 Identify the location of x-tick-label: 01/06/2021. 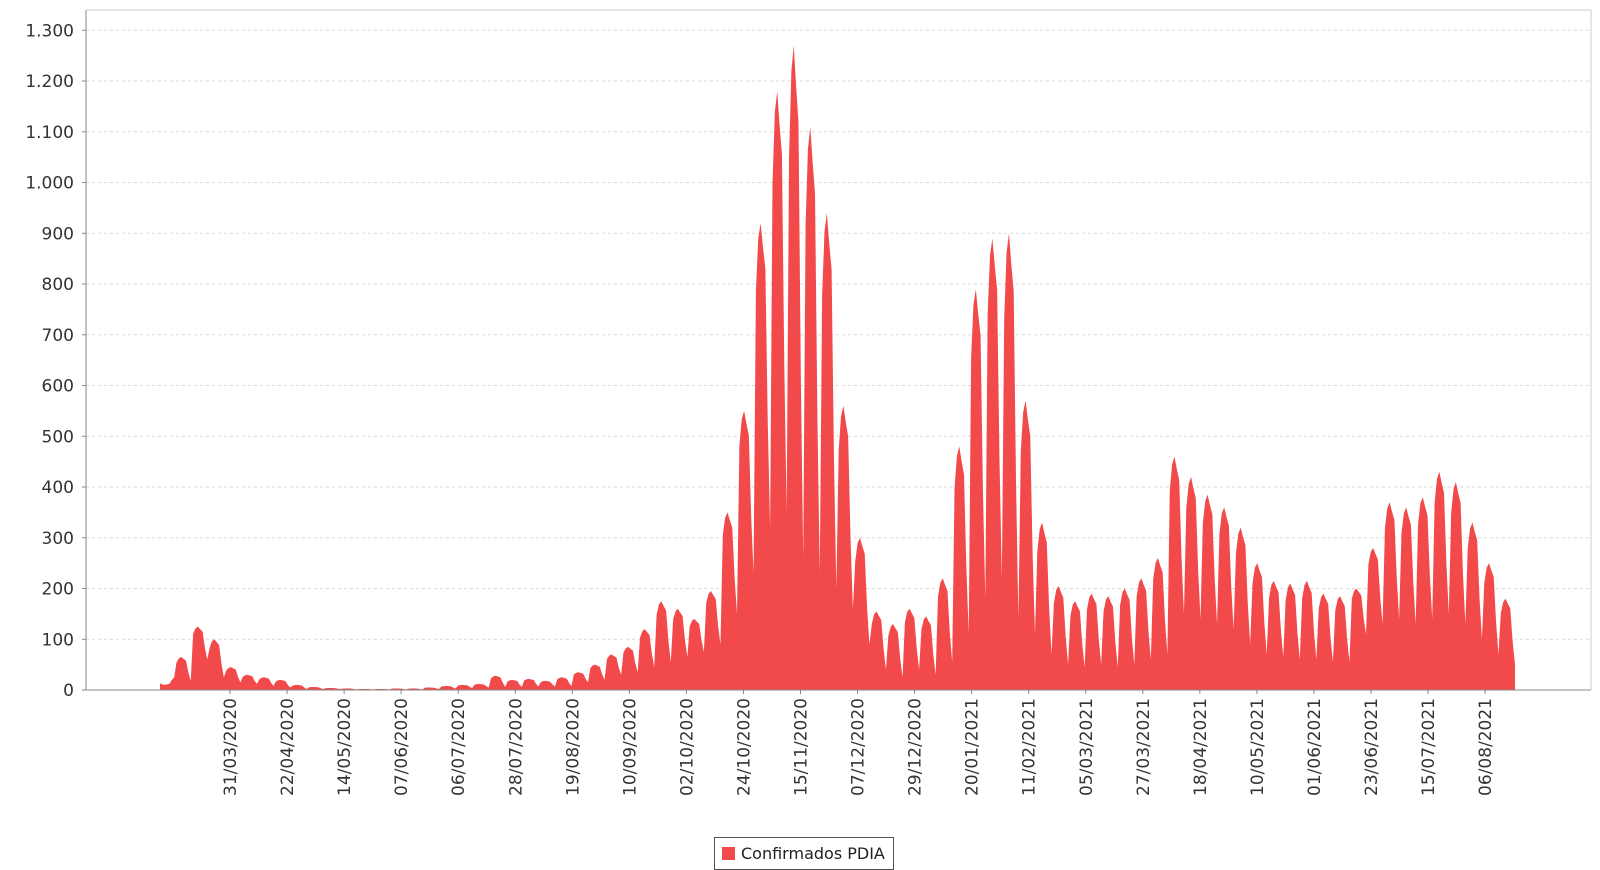
(1315, 747).